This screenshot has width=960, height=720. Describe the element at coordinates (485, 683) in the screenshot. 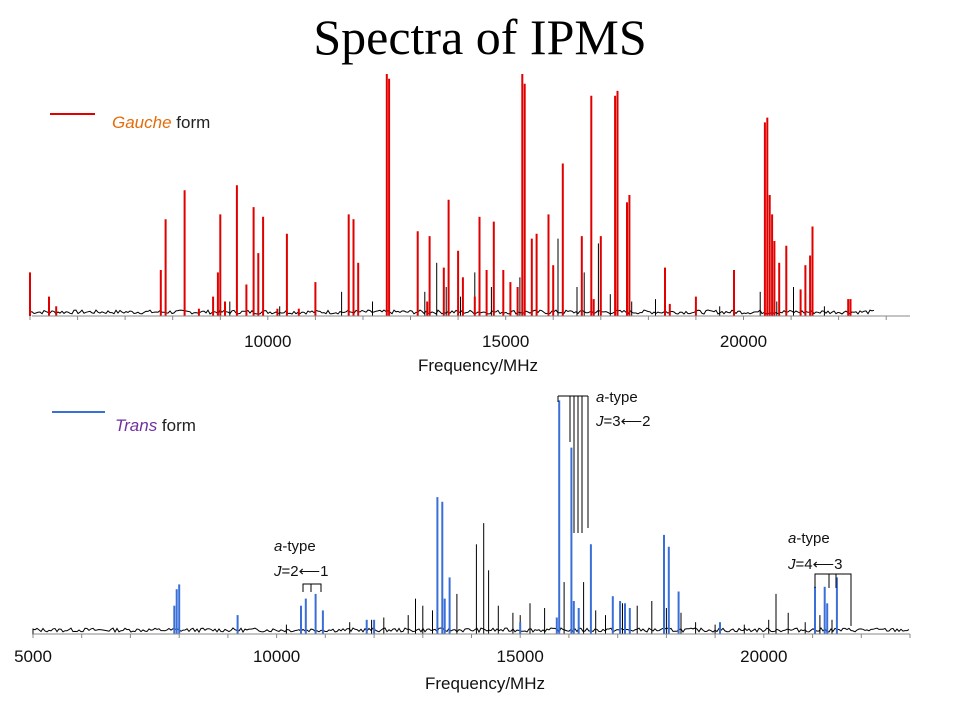

I see `bottom-x-axis-label: Frequency/MHz` at that location.